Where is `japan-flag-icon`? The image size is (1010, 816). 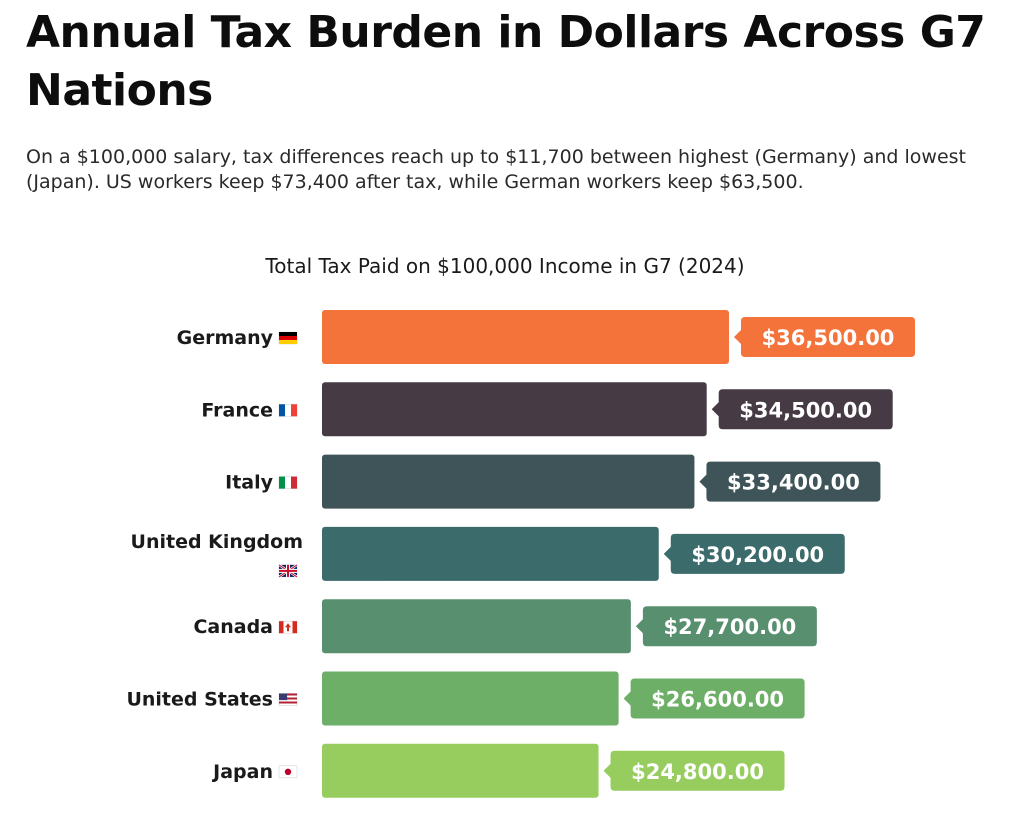 japan-flag-icon is located at coordinates (288, 772).